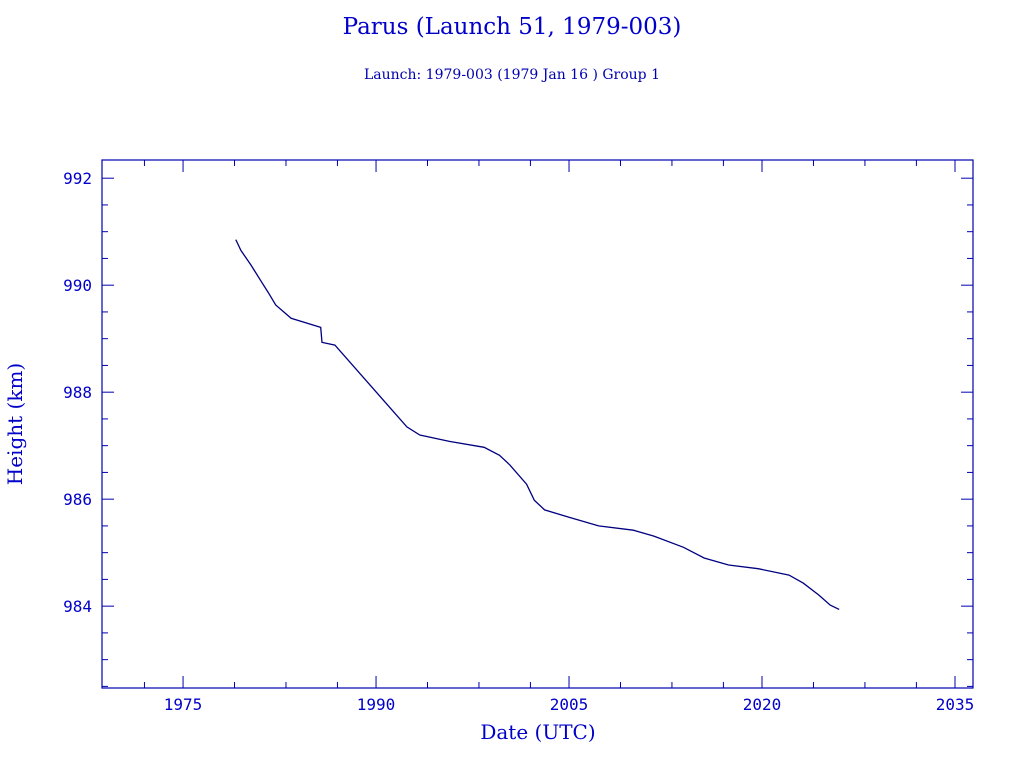 Image resolution: width=1024 pixels, height=768 pixels. What do you see at coordinates (955, 704) in the screenshot?
I see `x-tick-label: 2035` at bounding box center [955, 704].